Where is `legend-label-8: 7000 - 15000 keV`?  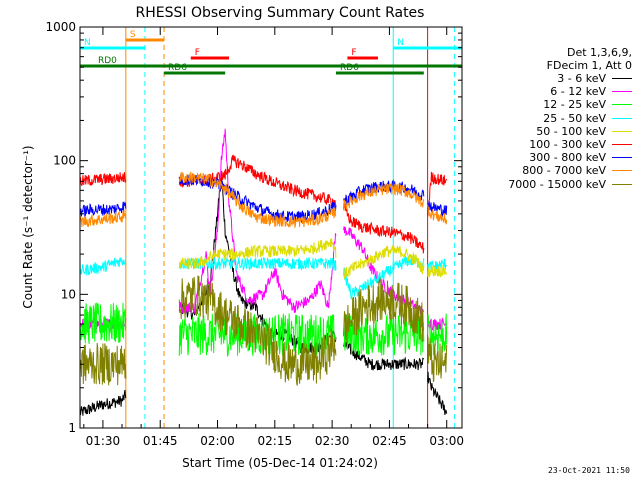 legend-label-8: 7000 - 15000 keV is located at coordinates (557, 184).